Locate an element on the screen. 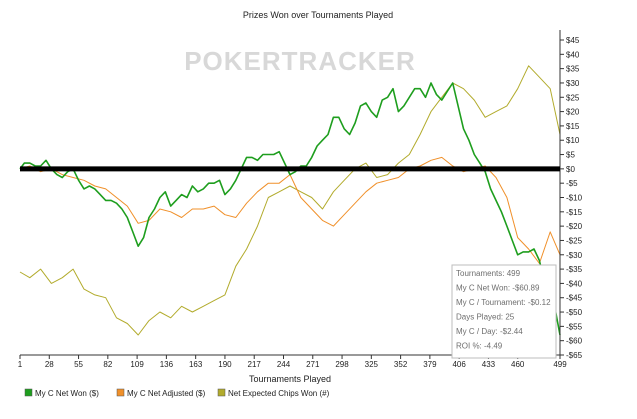 This screenshot has height=419, width=637. pokertracker-watermark: POKERTRACKER is located at coordinates (300, 61).